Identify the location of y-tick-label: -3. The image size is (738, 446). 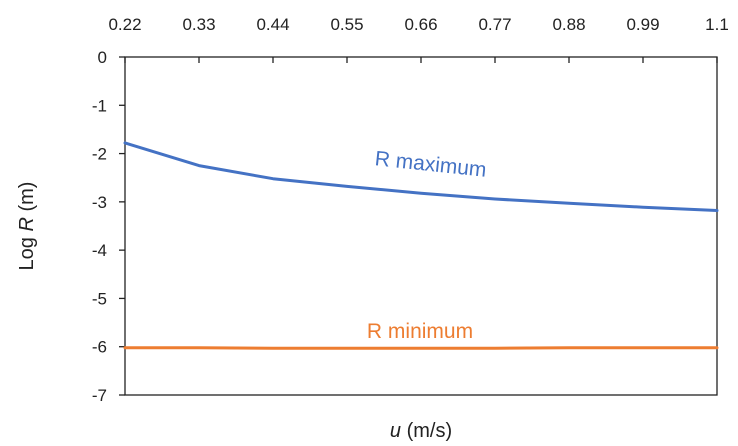
(99, 202).